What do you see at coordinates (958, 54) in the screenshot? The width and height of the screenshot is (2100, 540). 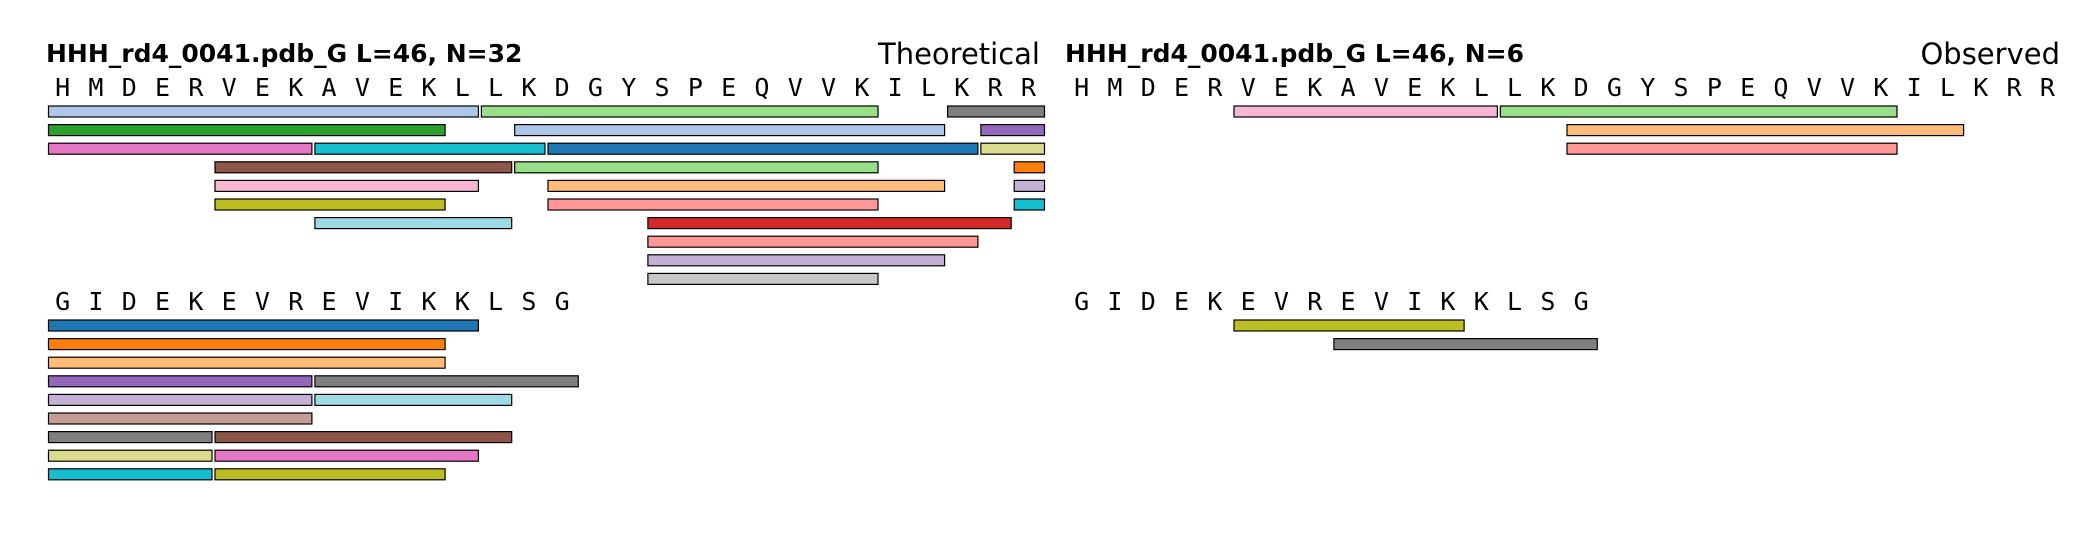 I see `panel-label: Theoretical` at bounding box center [958, 54].